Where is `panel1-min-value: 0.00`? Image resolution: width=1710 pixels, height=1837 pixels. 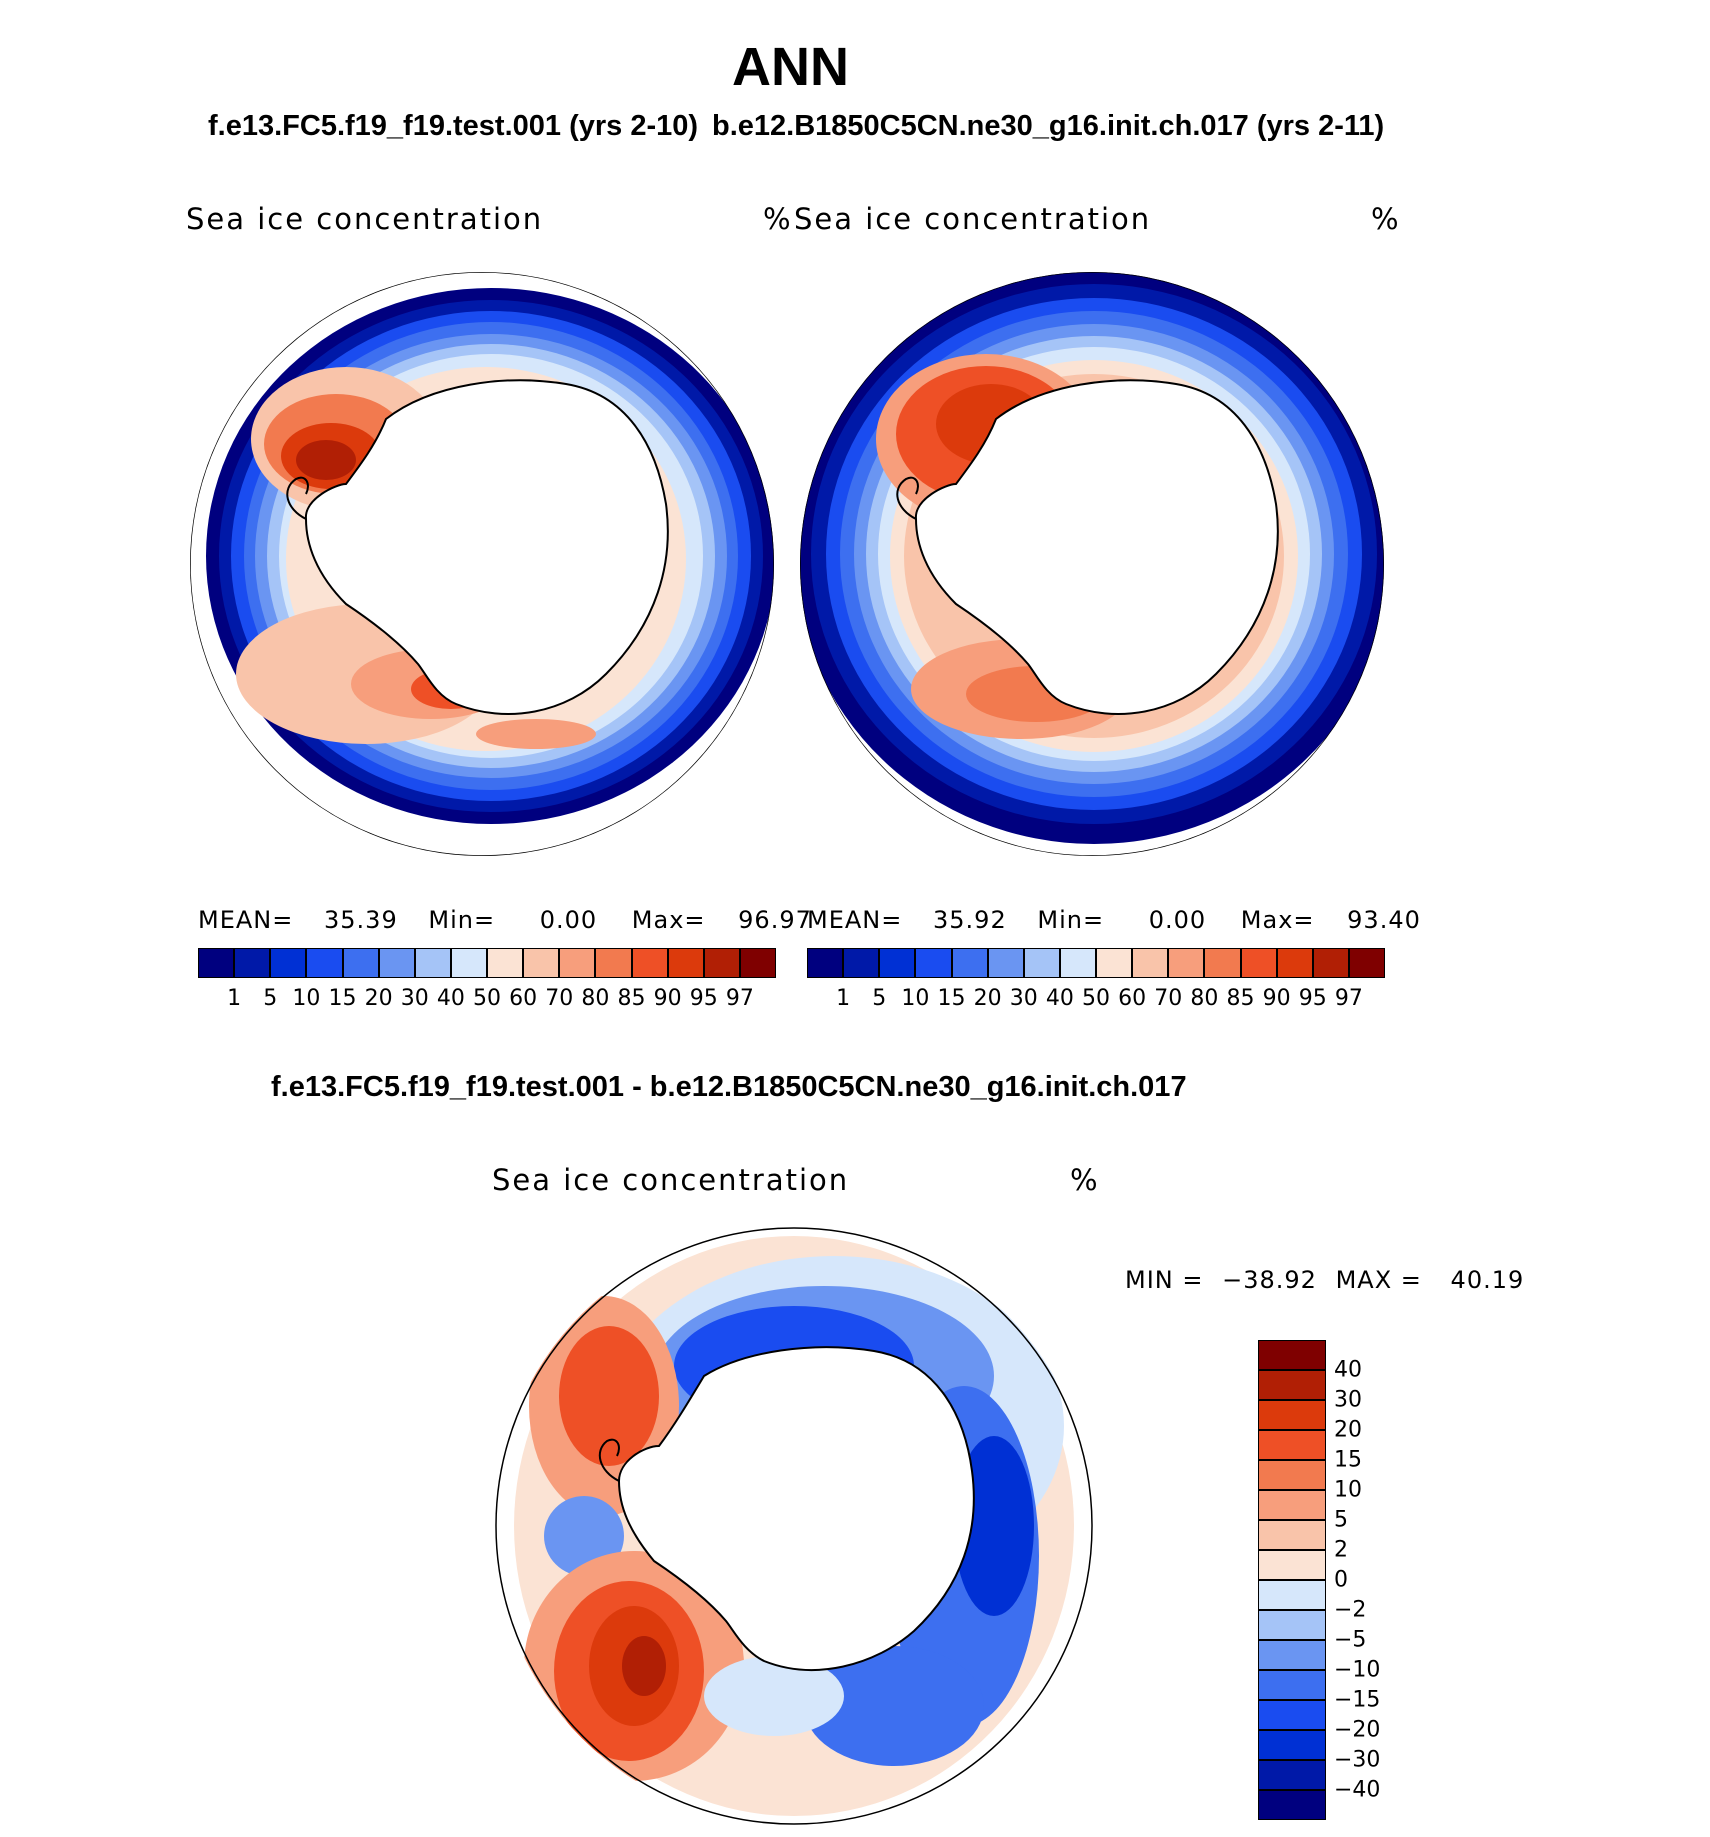 panel1-min-value: 0.00 is located at coordinates (568, 920).